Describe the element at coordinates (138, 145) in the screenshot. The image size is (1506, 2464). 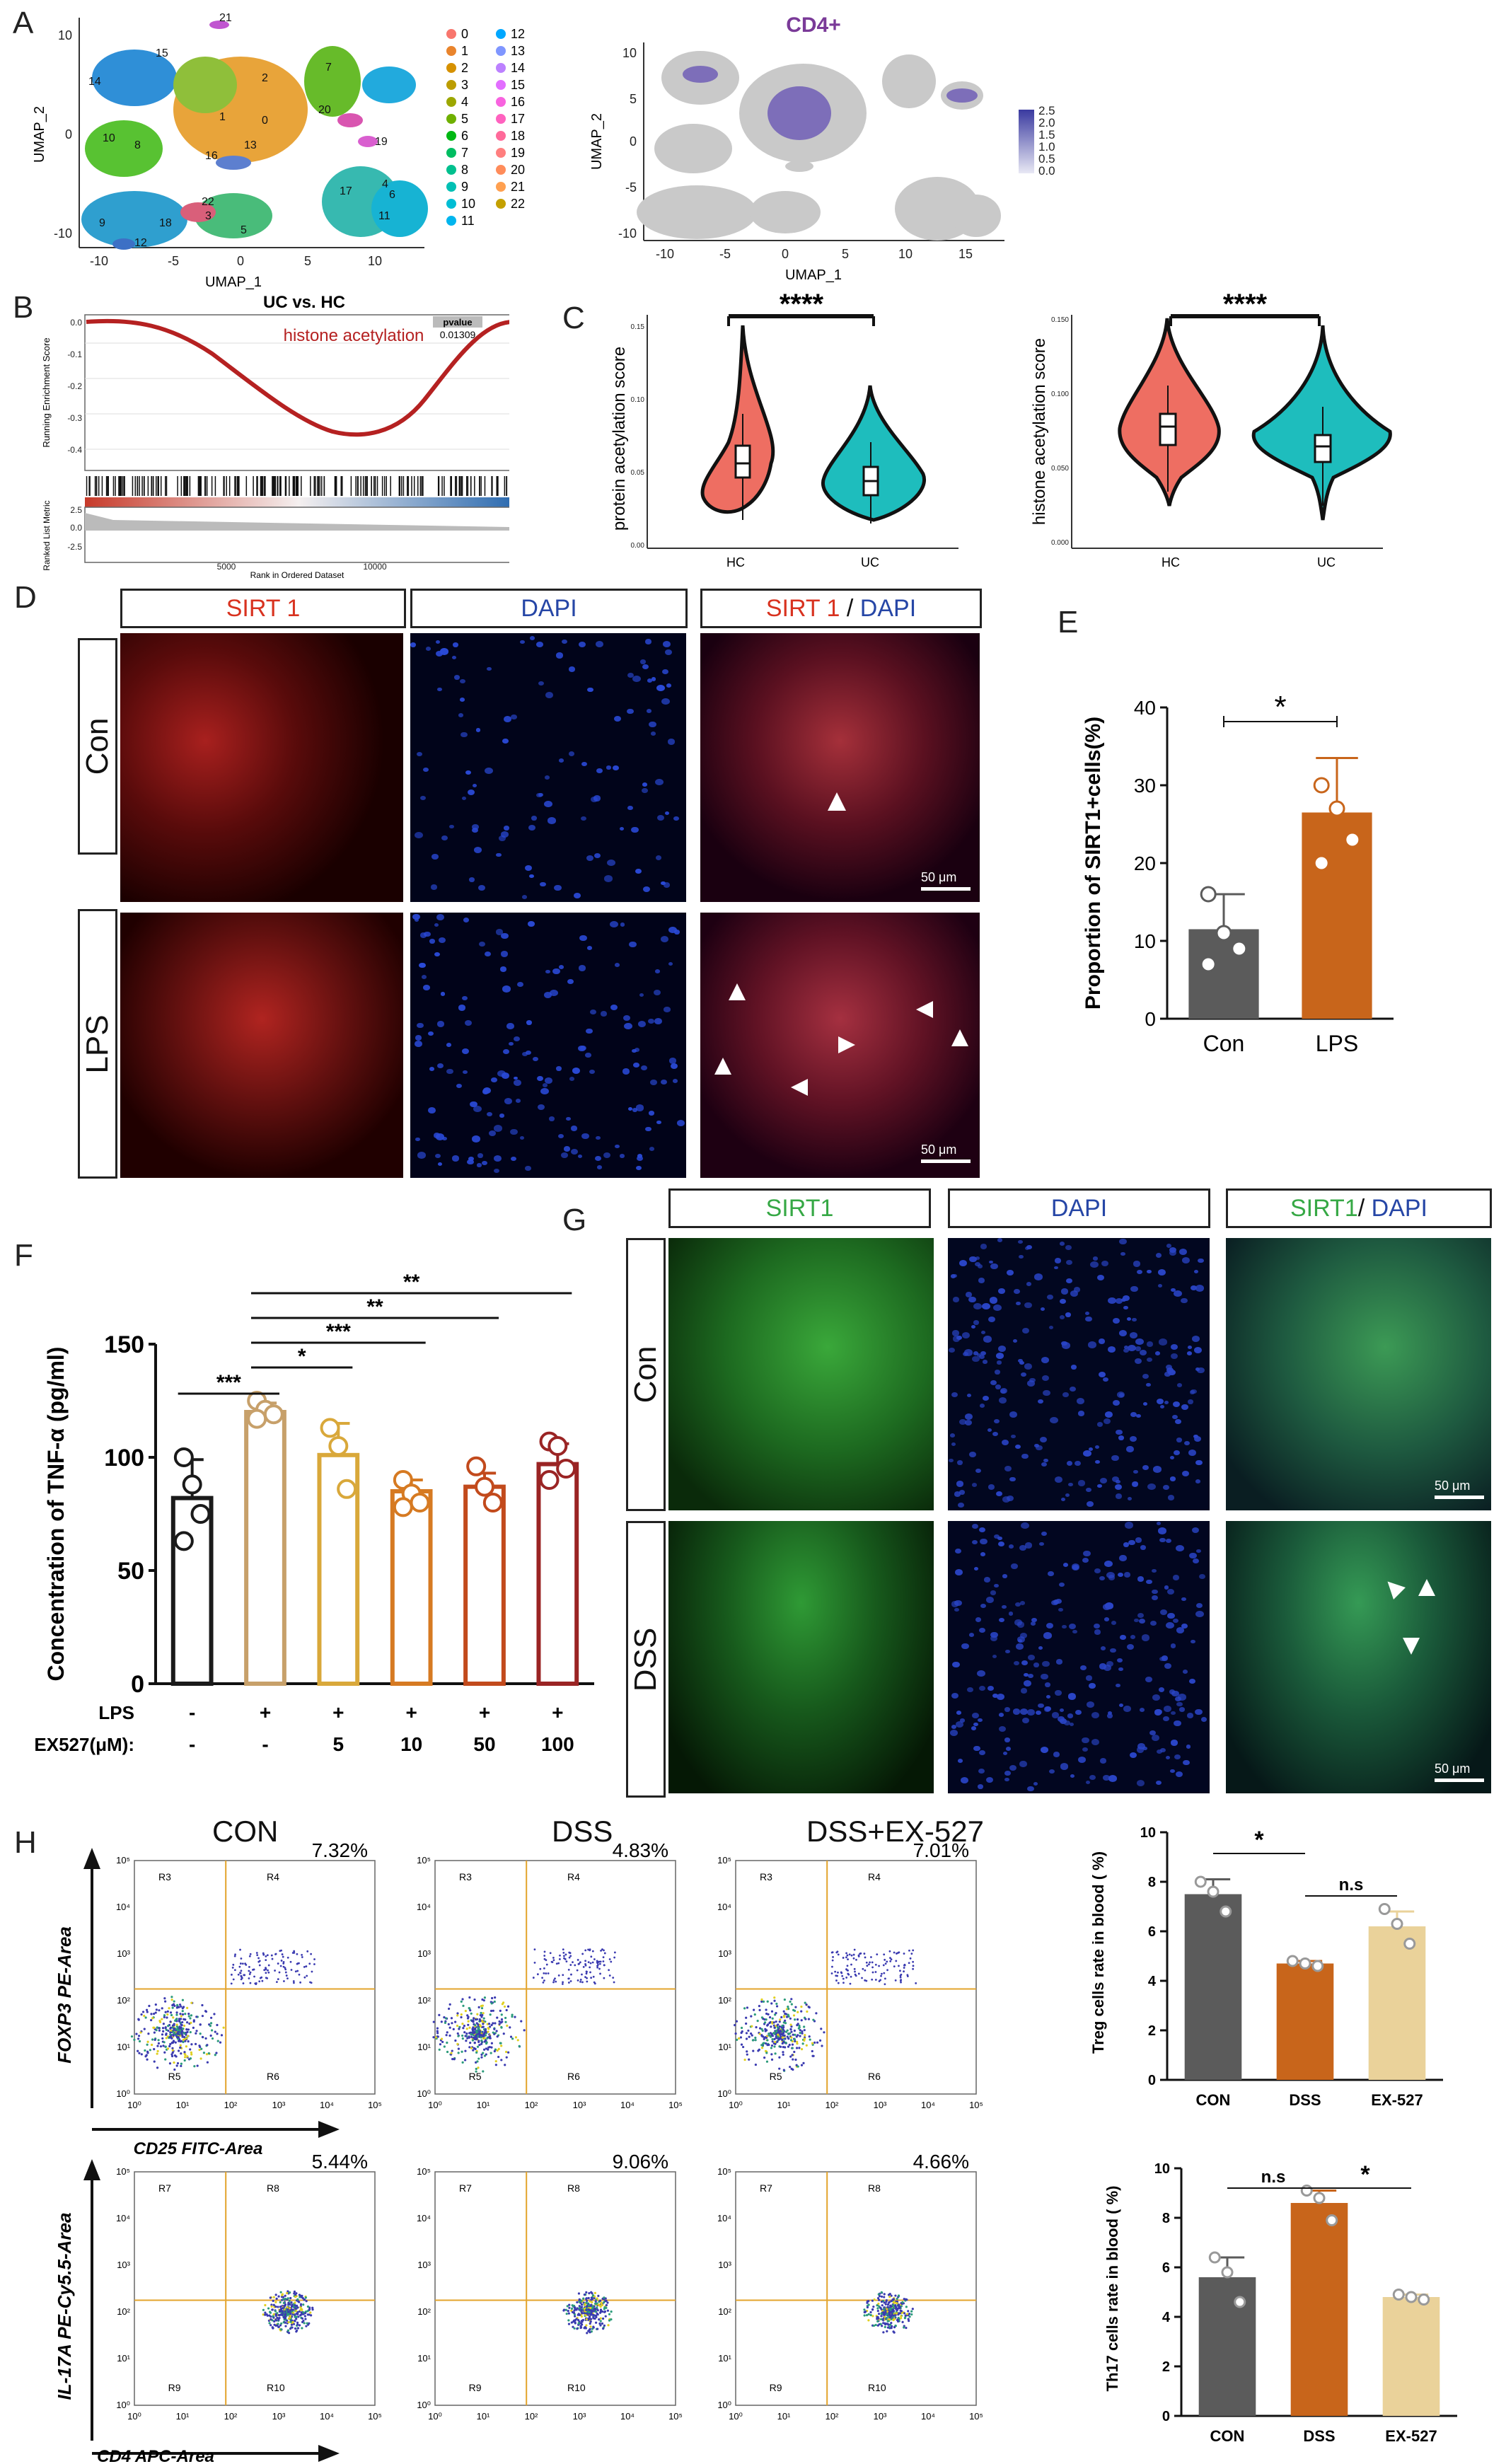
I see `umap-cluster-label: 8` at that location.